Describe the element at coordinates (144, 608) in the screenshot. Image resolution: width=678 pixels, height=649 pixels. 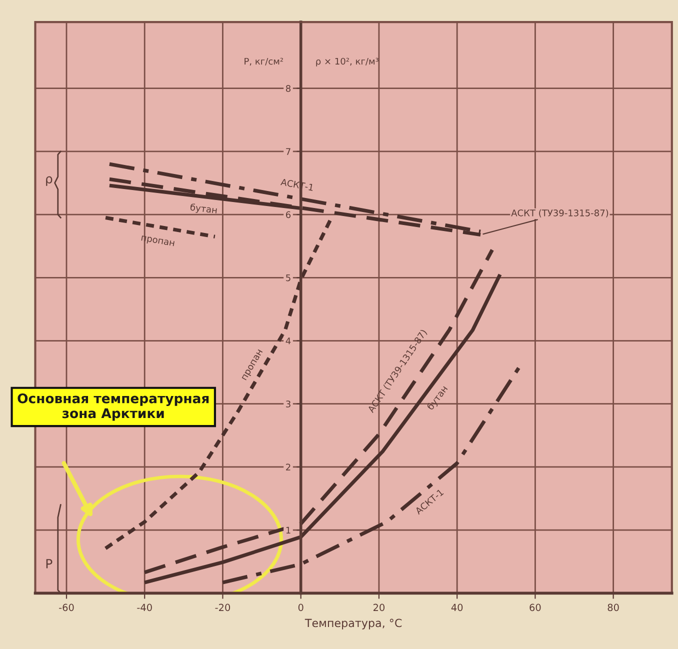
I see `x-tick-label: -40` at that location.